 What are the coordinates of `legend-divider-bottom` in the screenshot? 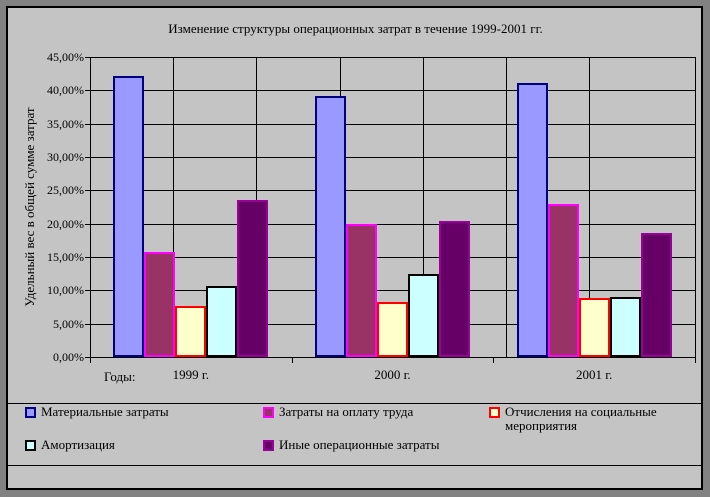 It's located at (355, 465).